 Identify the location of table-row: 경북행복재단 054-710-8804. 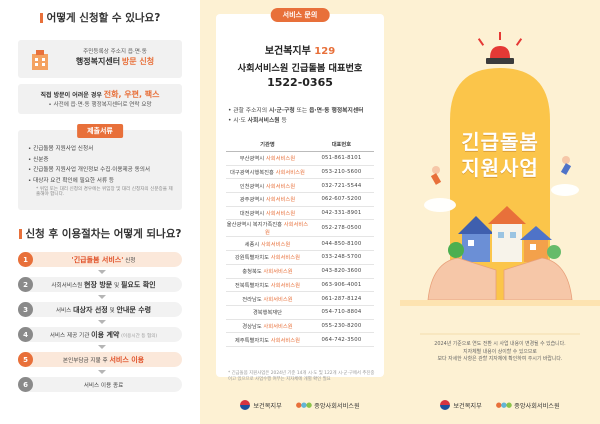
(300, 312).